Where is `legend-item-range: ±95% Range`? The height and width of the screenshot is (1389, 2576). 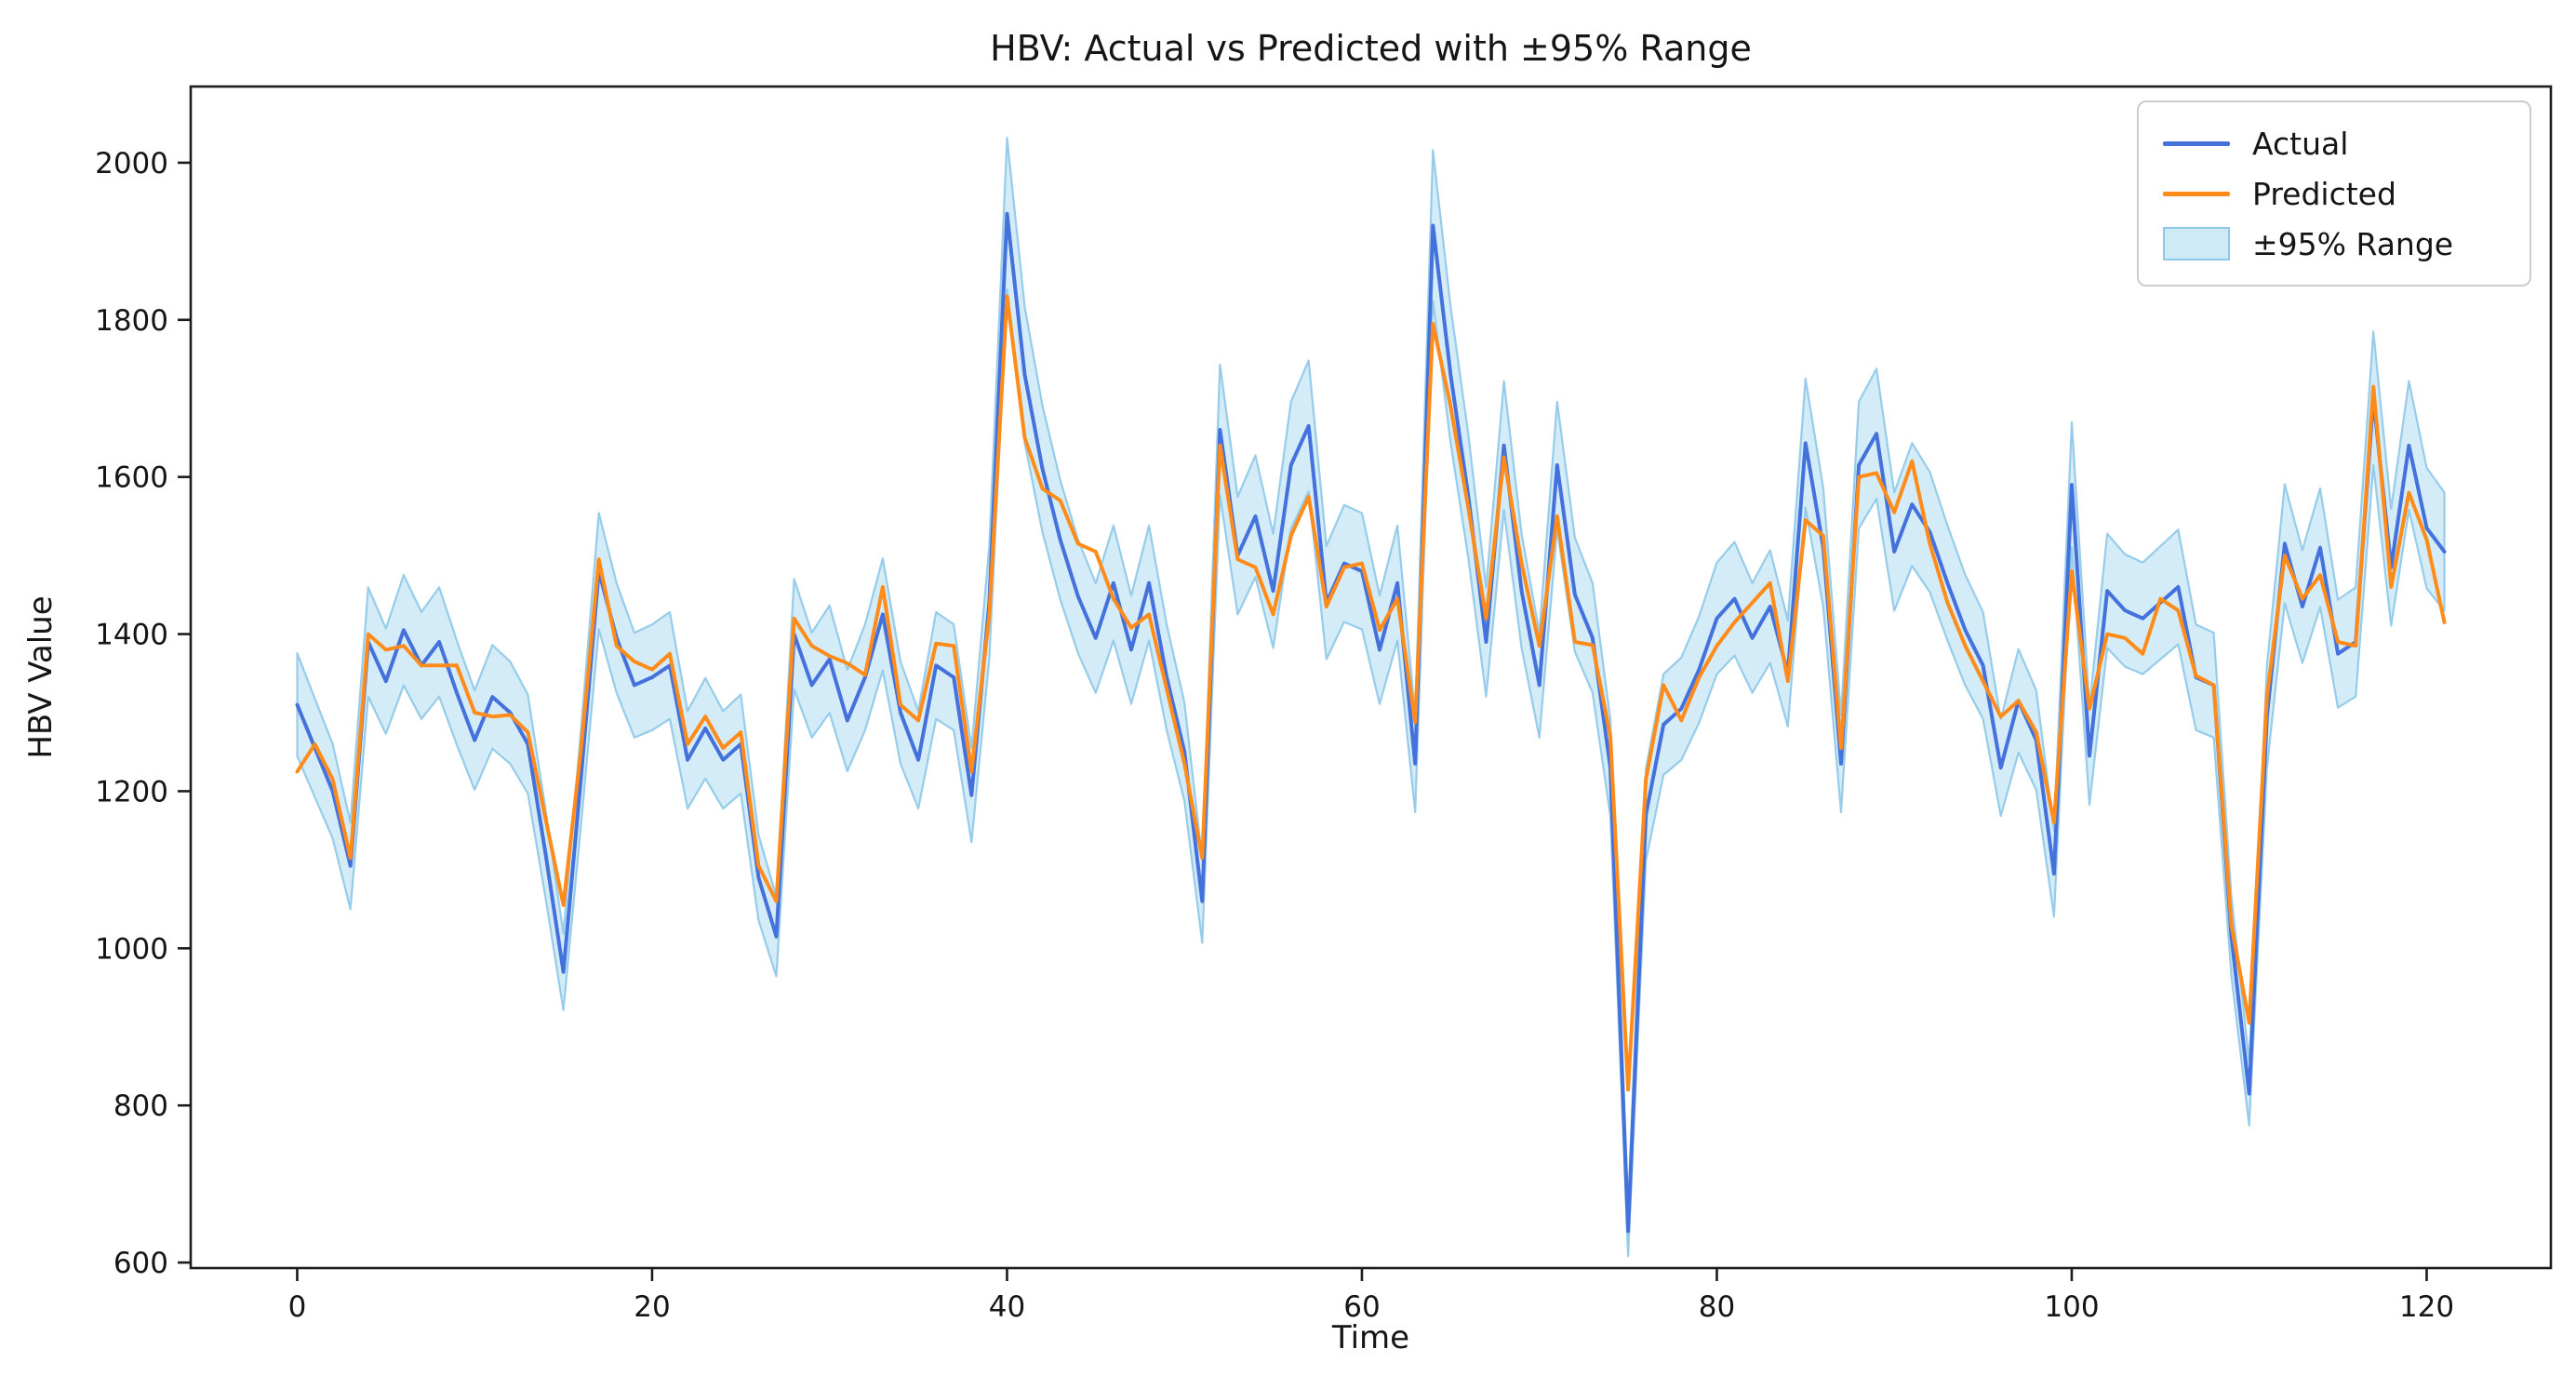
legend-item-range: ±95% Range is located at coordinates (2334, 243).